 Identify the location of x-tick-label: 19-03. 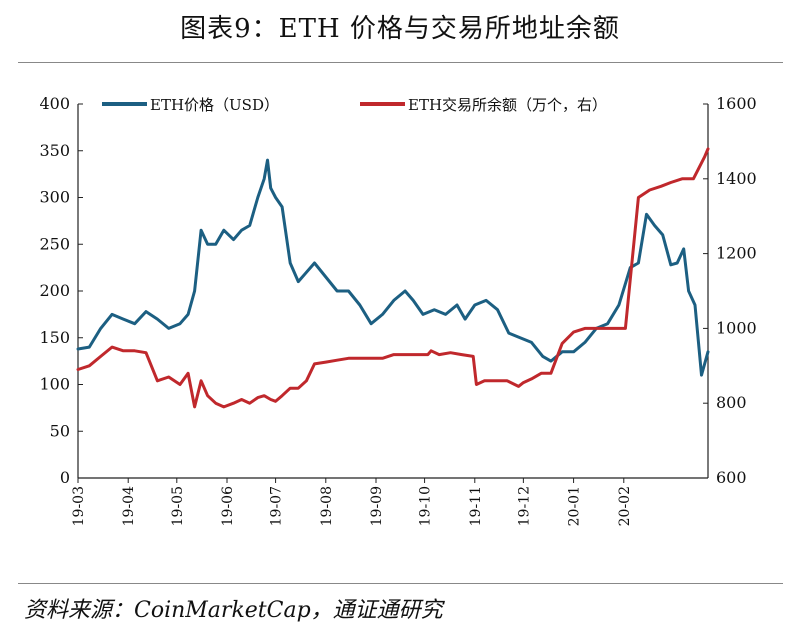
(79, 506).